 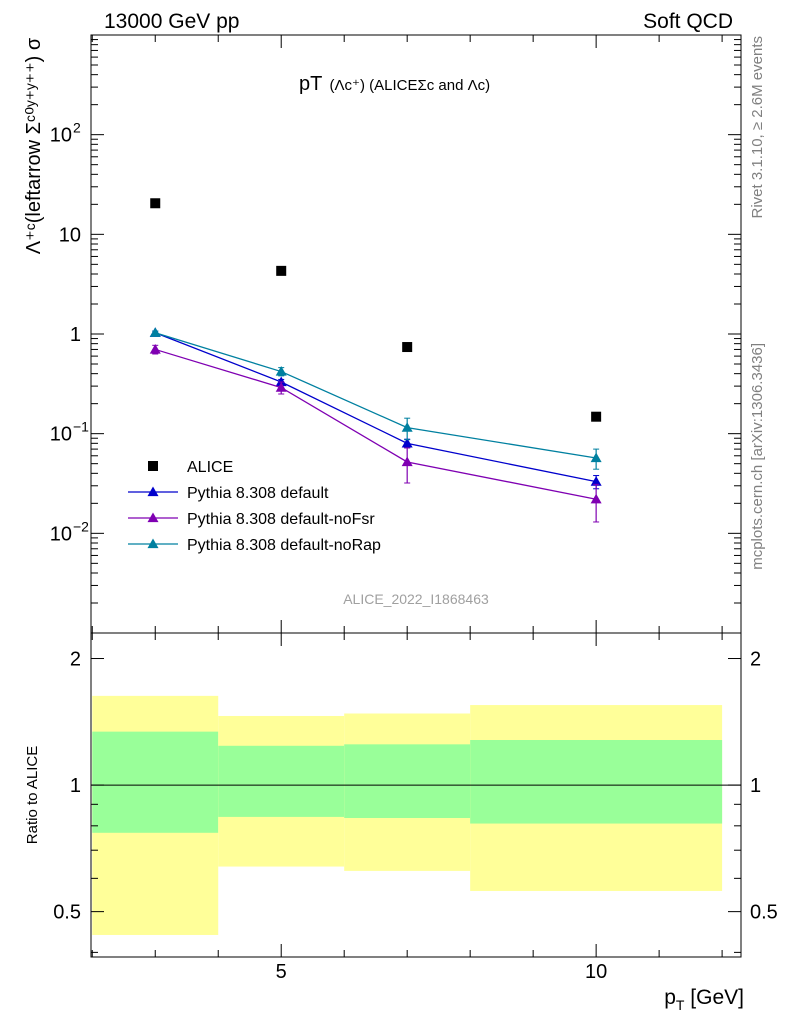 What do you see at coordinates (757, 456) in the screenshot?
I see `mcplots-label: mcplots.cern.ch [arXiv:1306.3436]` at bounding box center [757, 456].